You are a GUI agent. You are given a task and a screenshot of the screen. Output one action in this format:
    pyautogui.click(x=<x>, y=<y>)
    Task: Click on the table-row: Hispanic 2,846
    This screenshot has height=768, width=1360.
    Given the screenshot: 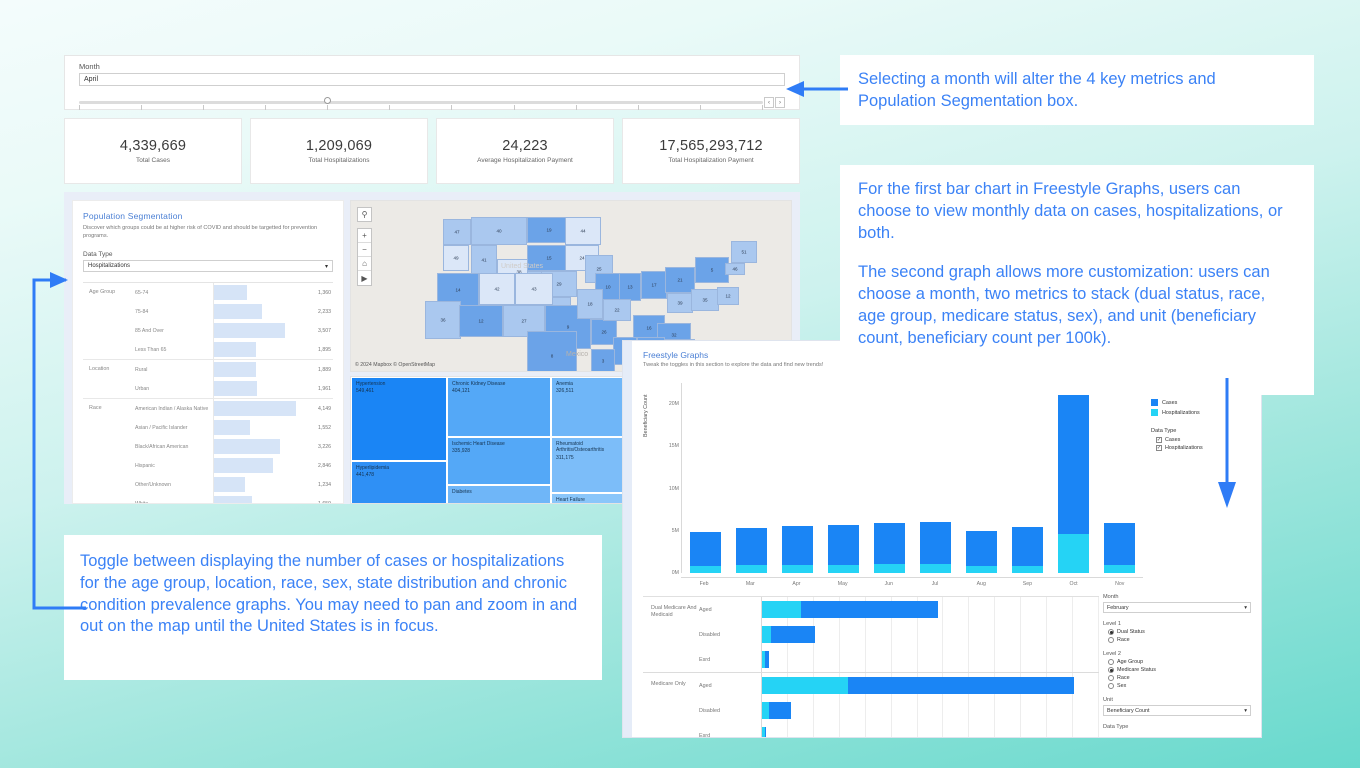 What is the action you would take?
    pyautogui.click(x=234, y=466)
    